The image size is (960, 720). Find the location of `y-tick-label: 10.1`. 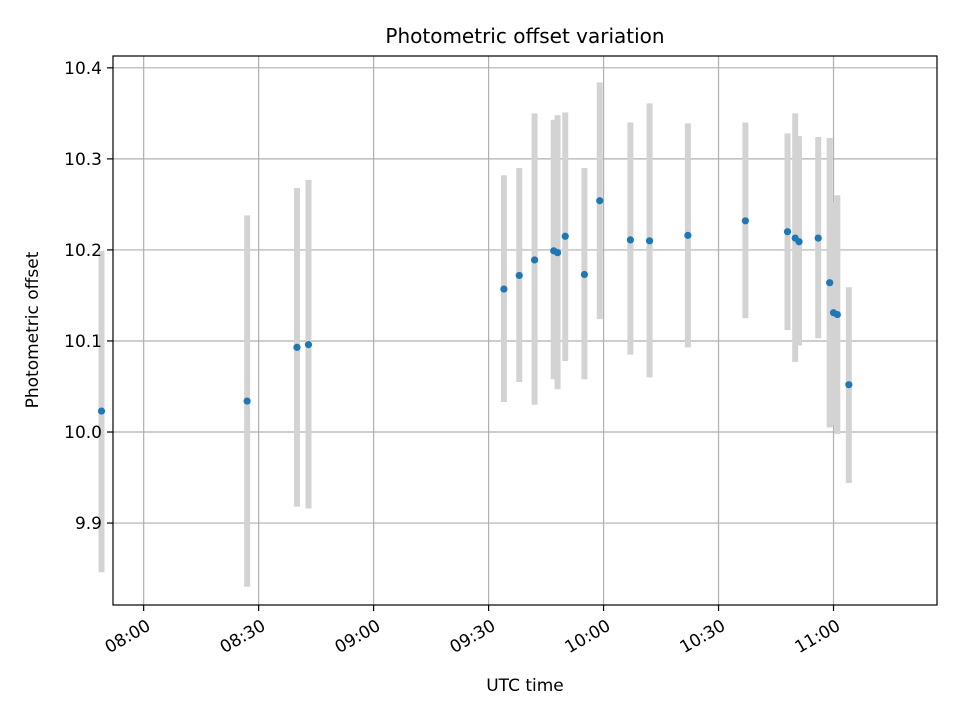

y-tick-label: 10.1 is located at coordinates (83, 342).